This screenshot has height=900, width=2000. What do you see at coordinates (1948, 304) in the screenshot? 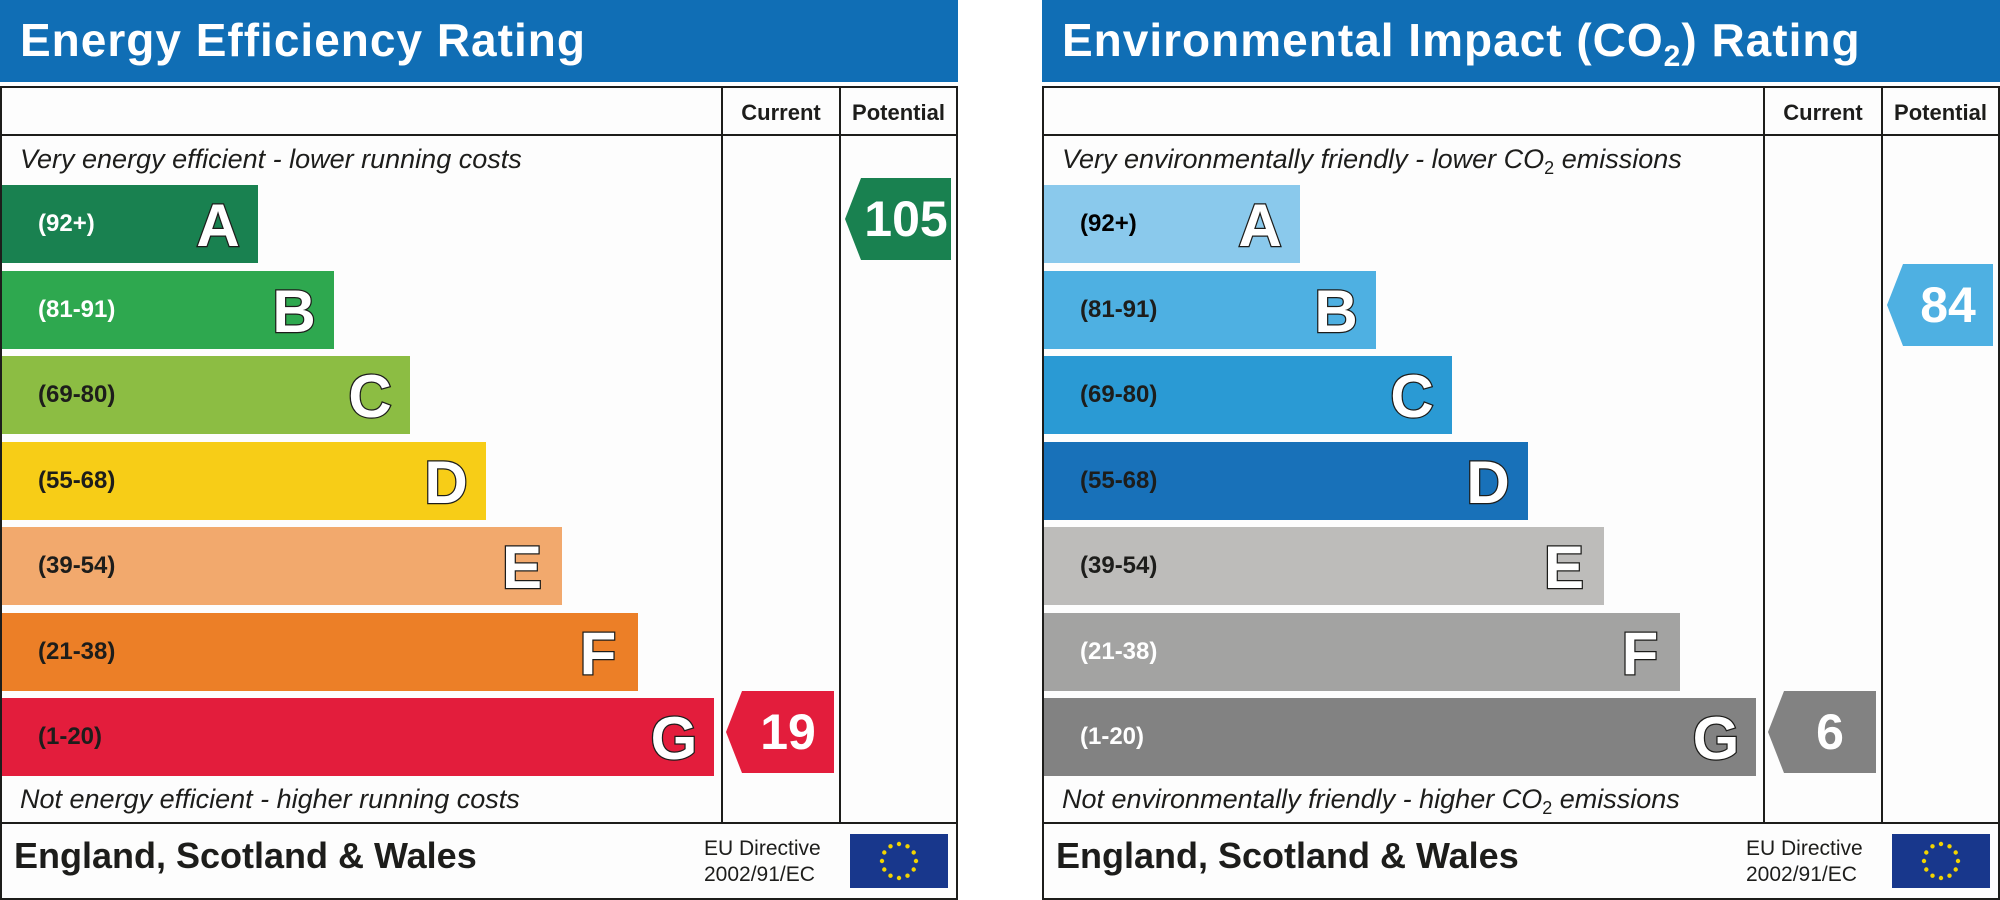
I see `rating-value: 84` at bounding box center [1948, 304].